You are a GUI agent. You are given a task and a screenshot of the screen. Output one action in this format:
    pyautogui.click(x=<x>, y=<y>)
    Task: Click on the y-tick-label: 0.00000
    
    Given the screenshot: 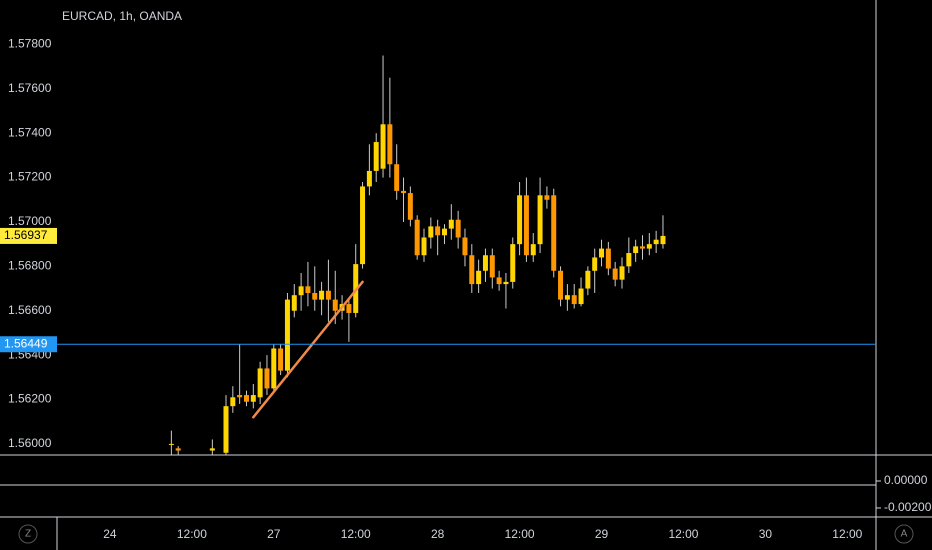 What is the action you would take?
    pyautogui.click(x=906, y=480)
    